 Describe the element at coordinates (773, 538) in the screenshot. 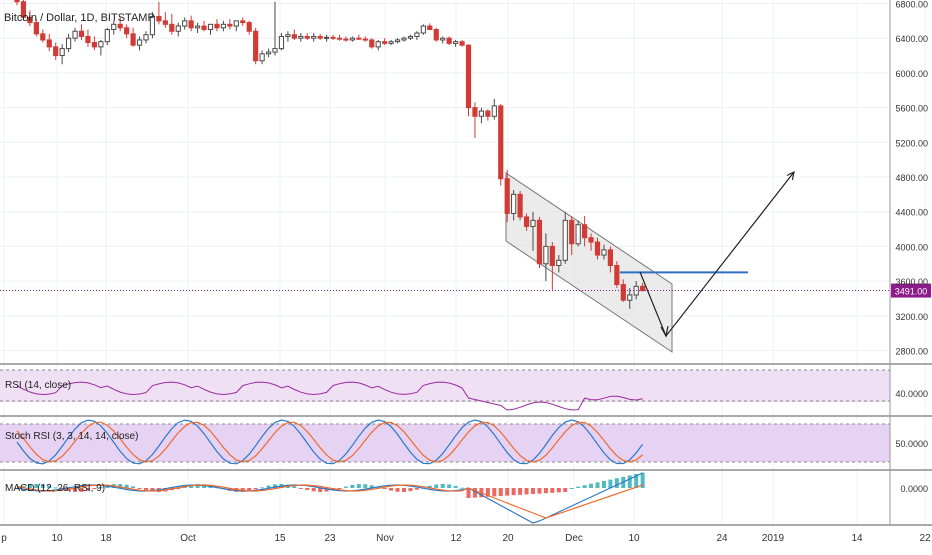

I see `x-tick-label: 2019` at that location.